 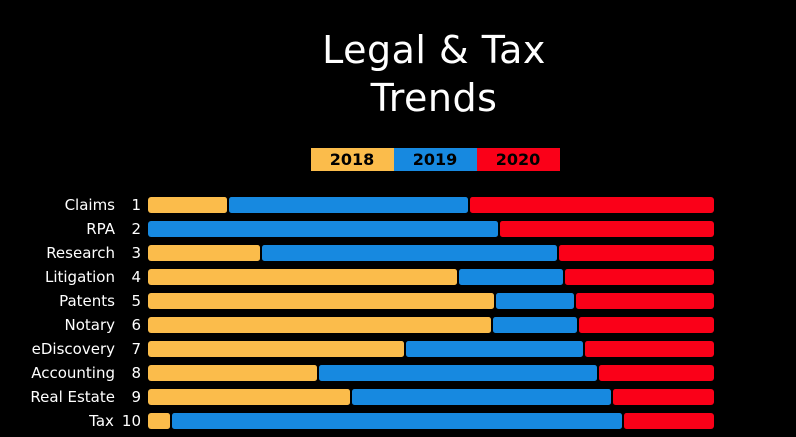 I want to click on category-label: eDiscovery, so click(x=73, y=349).